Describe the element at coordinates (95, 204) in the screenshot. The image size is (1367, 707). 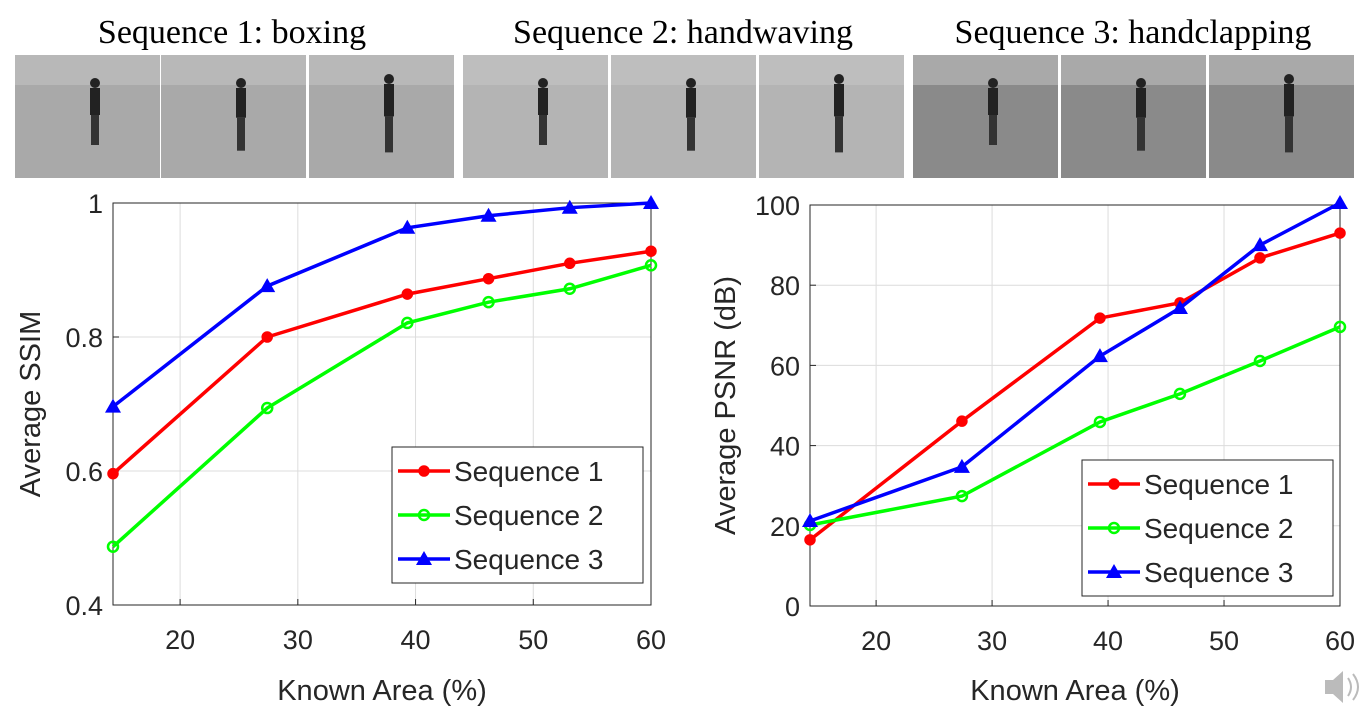
I see `y-tick-label: 1` at that location.